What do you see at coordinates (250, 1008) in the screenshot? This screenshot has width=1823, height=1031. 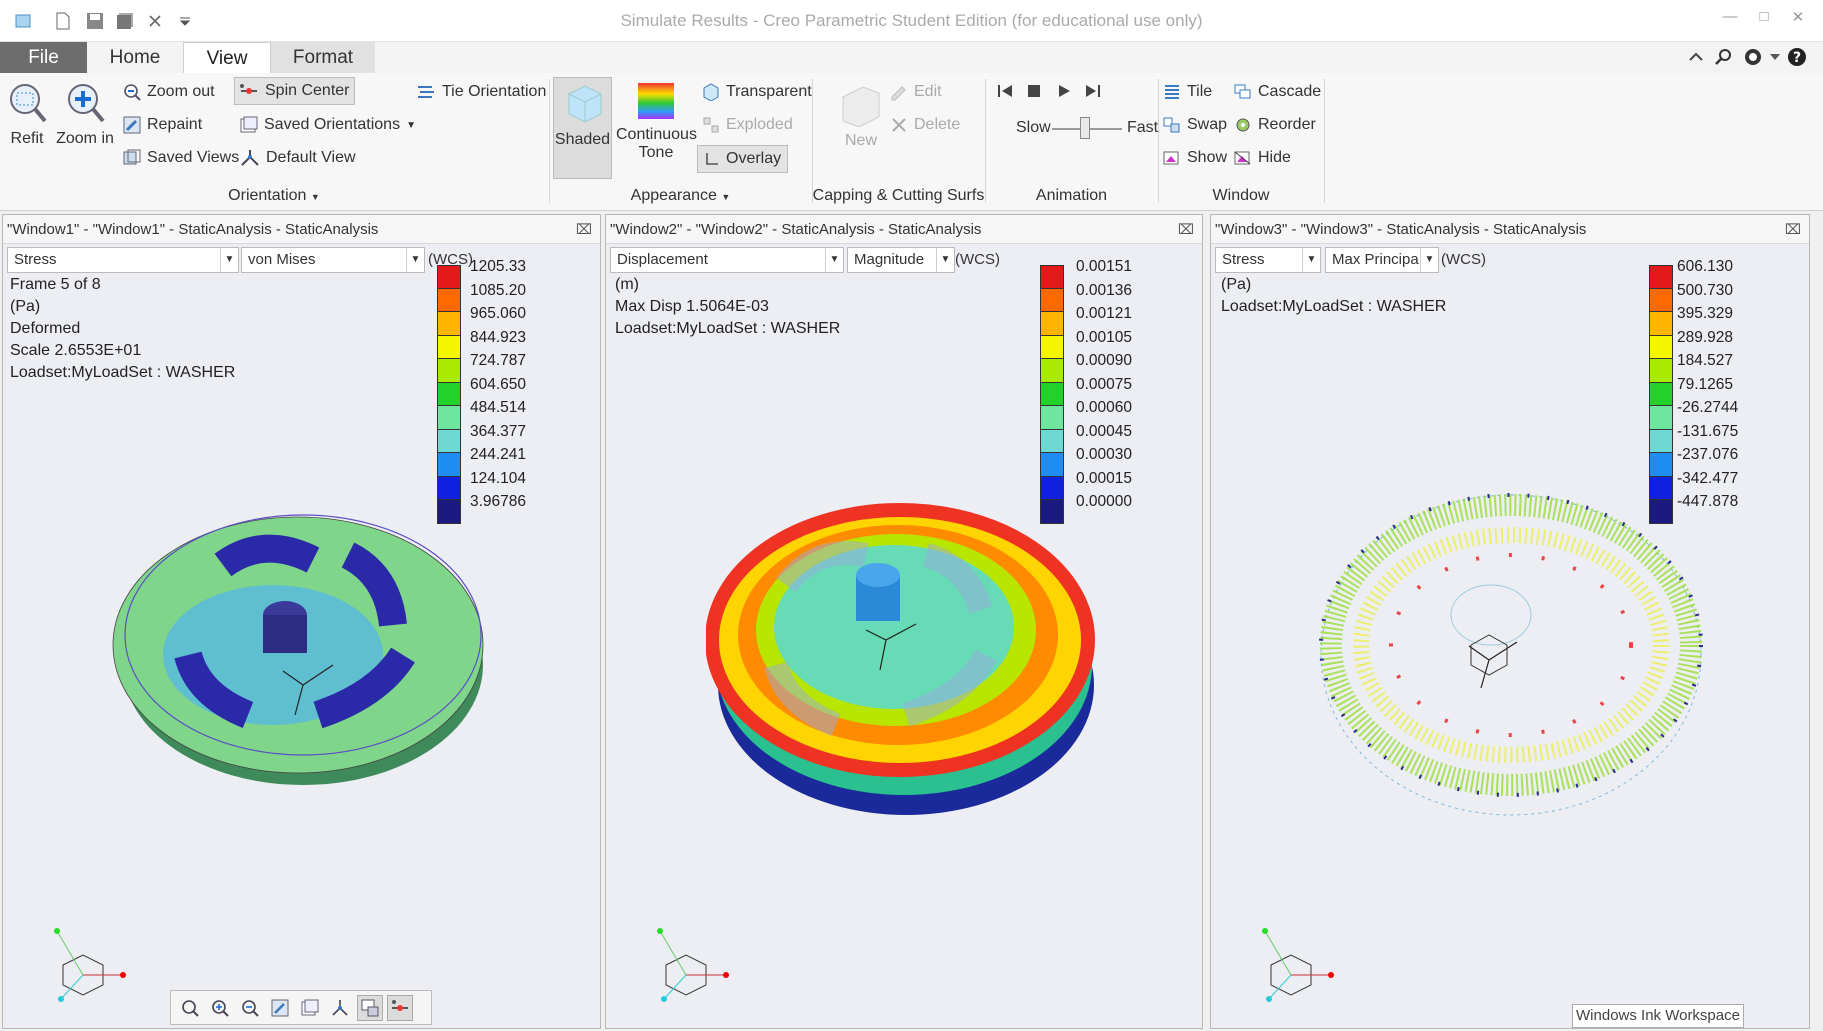 I see `zoom-out-icon` at bounding box center [250, 1008].